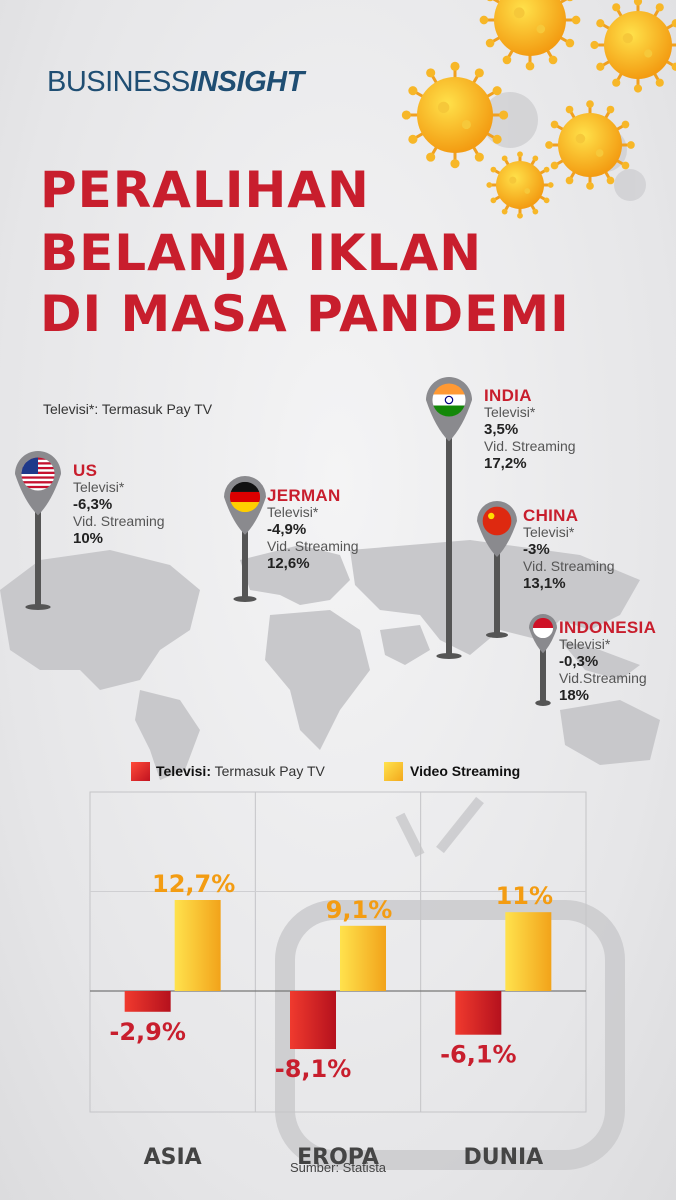 The width and height of the screenshot is (676, 1200). What do you see at coordinates (536, 549) in the screenshot?
I see `tv-value: -3%` at bounding box center [536, 549].